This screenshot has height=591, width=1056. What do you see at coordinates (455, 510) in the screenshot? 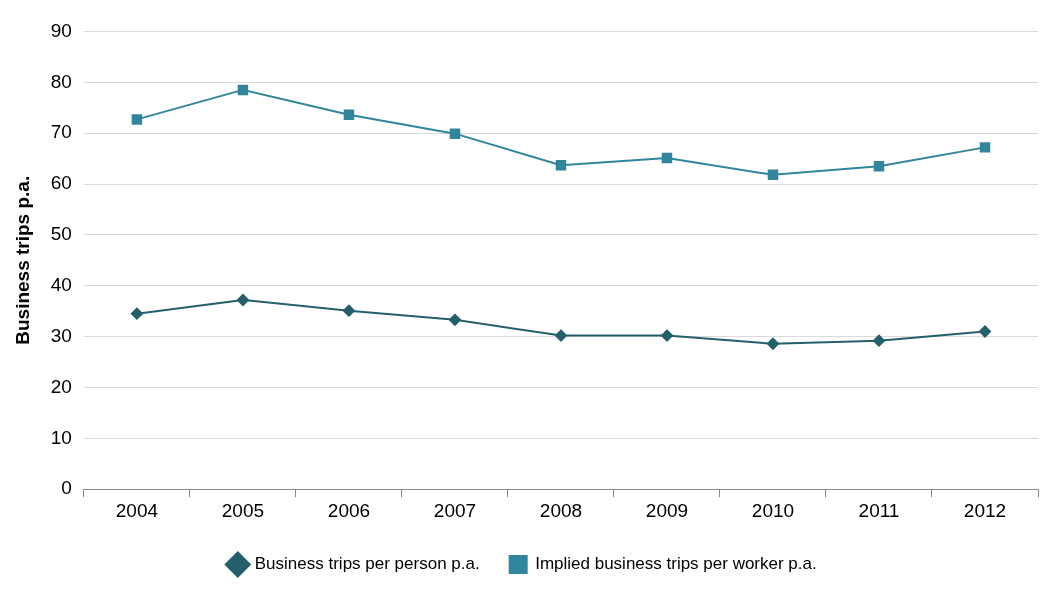
I see `x-tick-label: 2007` at bounding box center [455, 510].